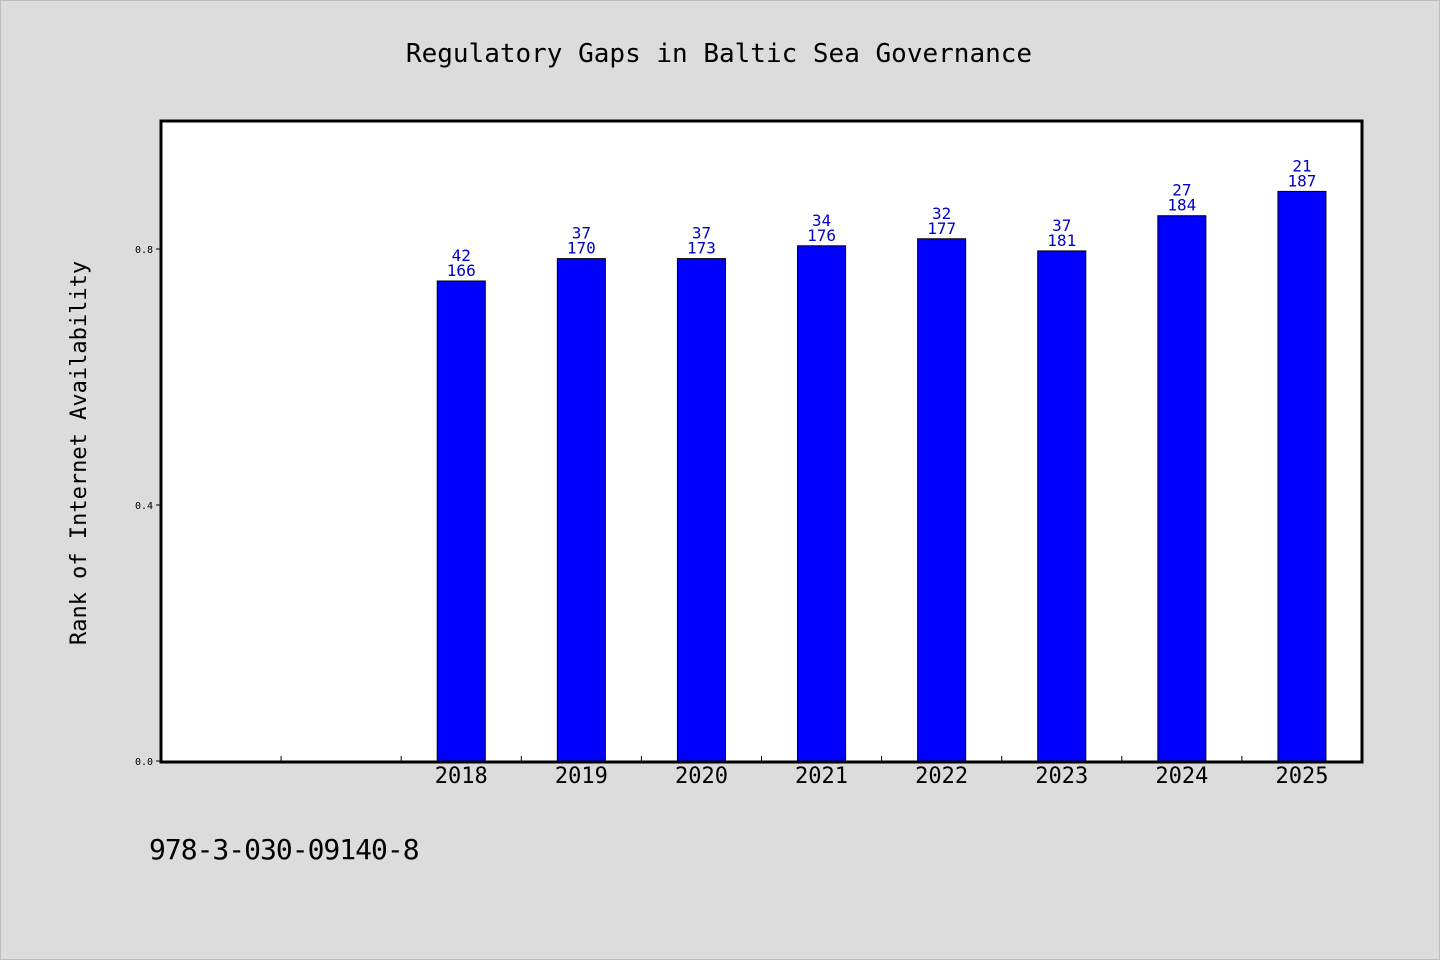  What do you see at coordinates (144, 506) in the screenshot?
I see `y-tick-label: 0.4` at bounding box center [144, 506].